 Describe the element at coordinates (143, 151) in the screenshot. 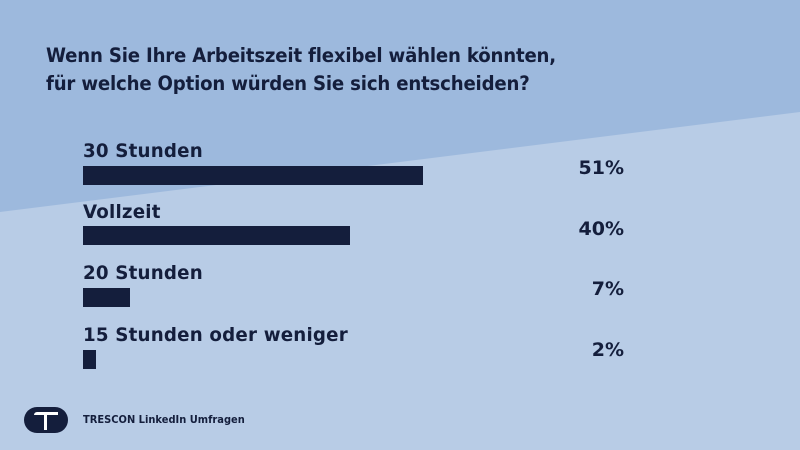

I see `category-label: 30 Stunden` at that location.